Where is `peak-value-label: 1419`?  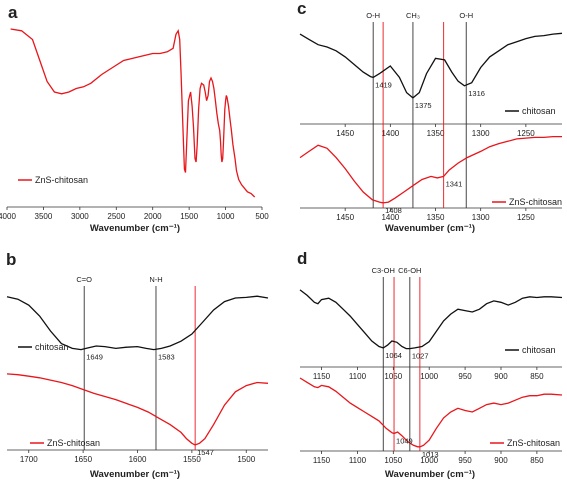 peak-value-label: 1419 is located at coordinates (383, 84).